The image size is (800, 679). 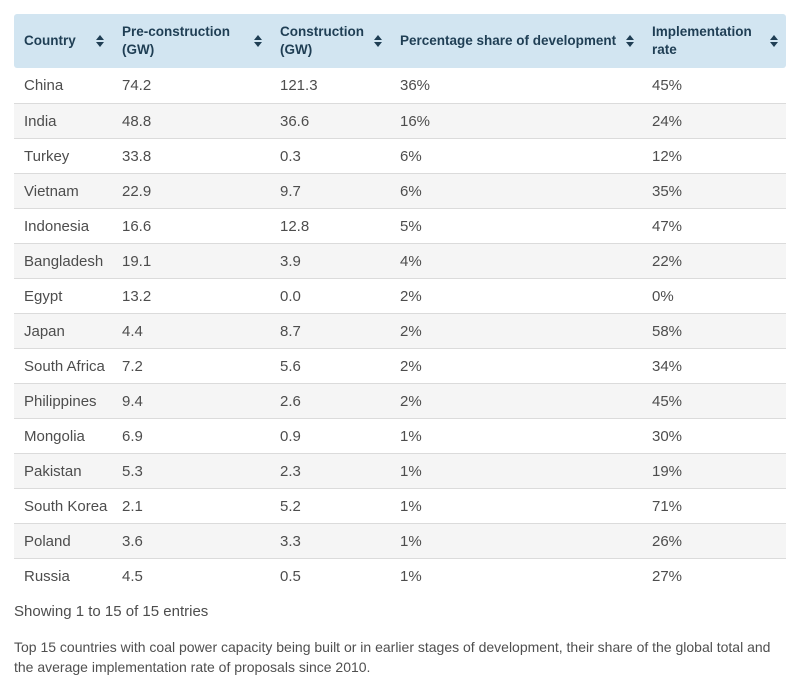 I want to click on cell-implementation_rate: 12%, so click(x=667, y=156).